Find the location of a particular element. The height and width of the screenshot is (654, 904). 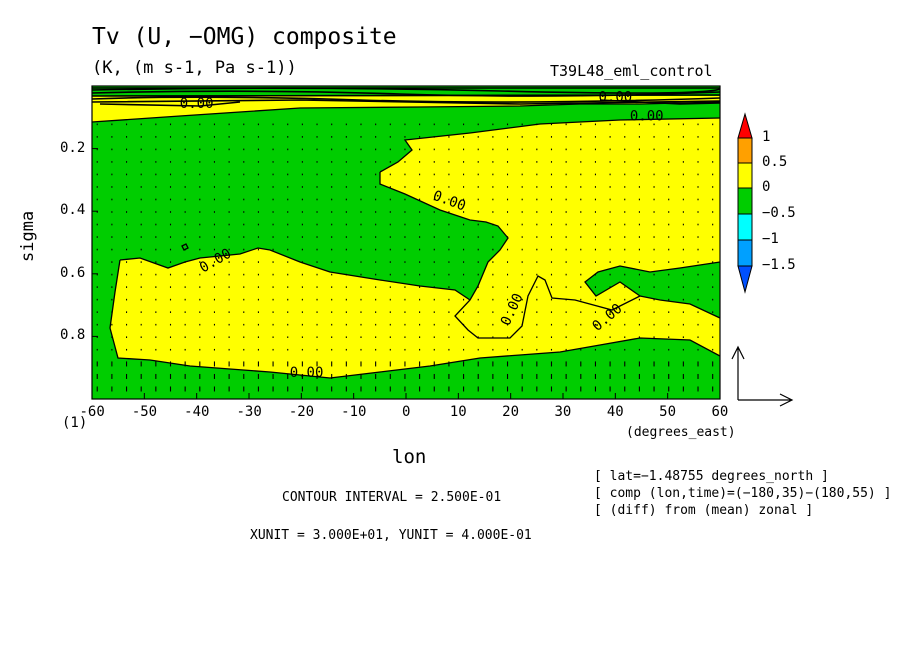

chart-units: (K, (m s-1, Pa s-1)) is located at coordinates (194, 68).